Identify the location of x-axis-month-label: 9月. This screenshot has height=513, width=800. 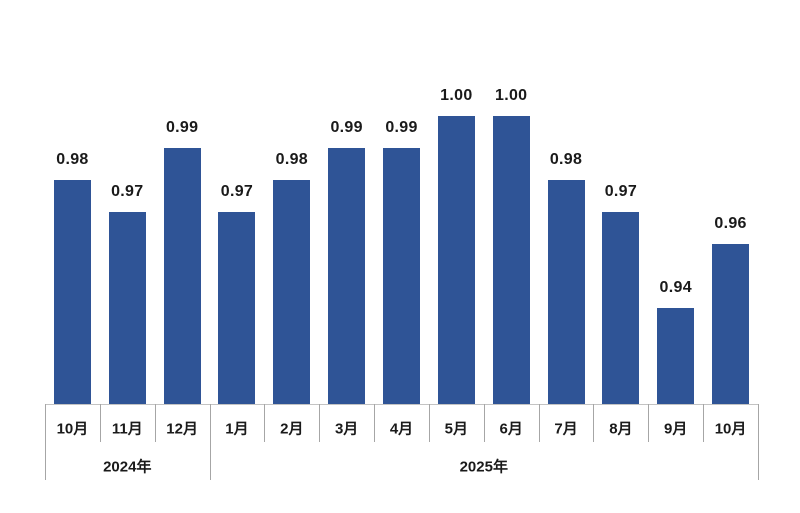
(676, 429).